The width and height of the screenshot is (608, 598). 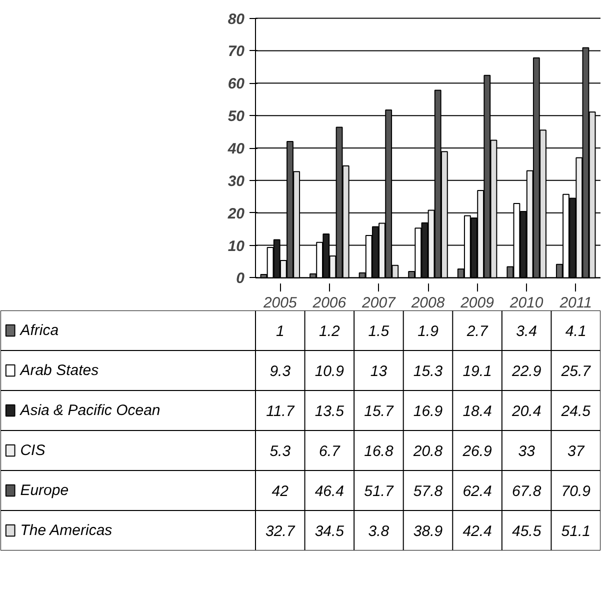 I want to click on legend-label: CIS, so click(x=33, y=450).